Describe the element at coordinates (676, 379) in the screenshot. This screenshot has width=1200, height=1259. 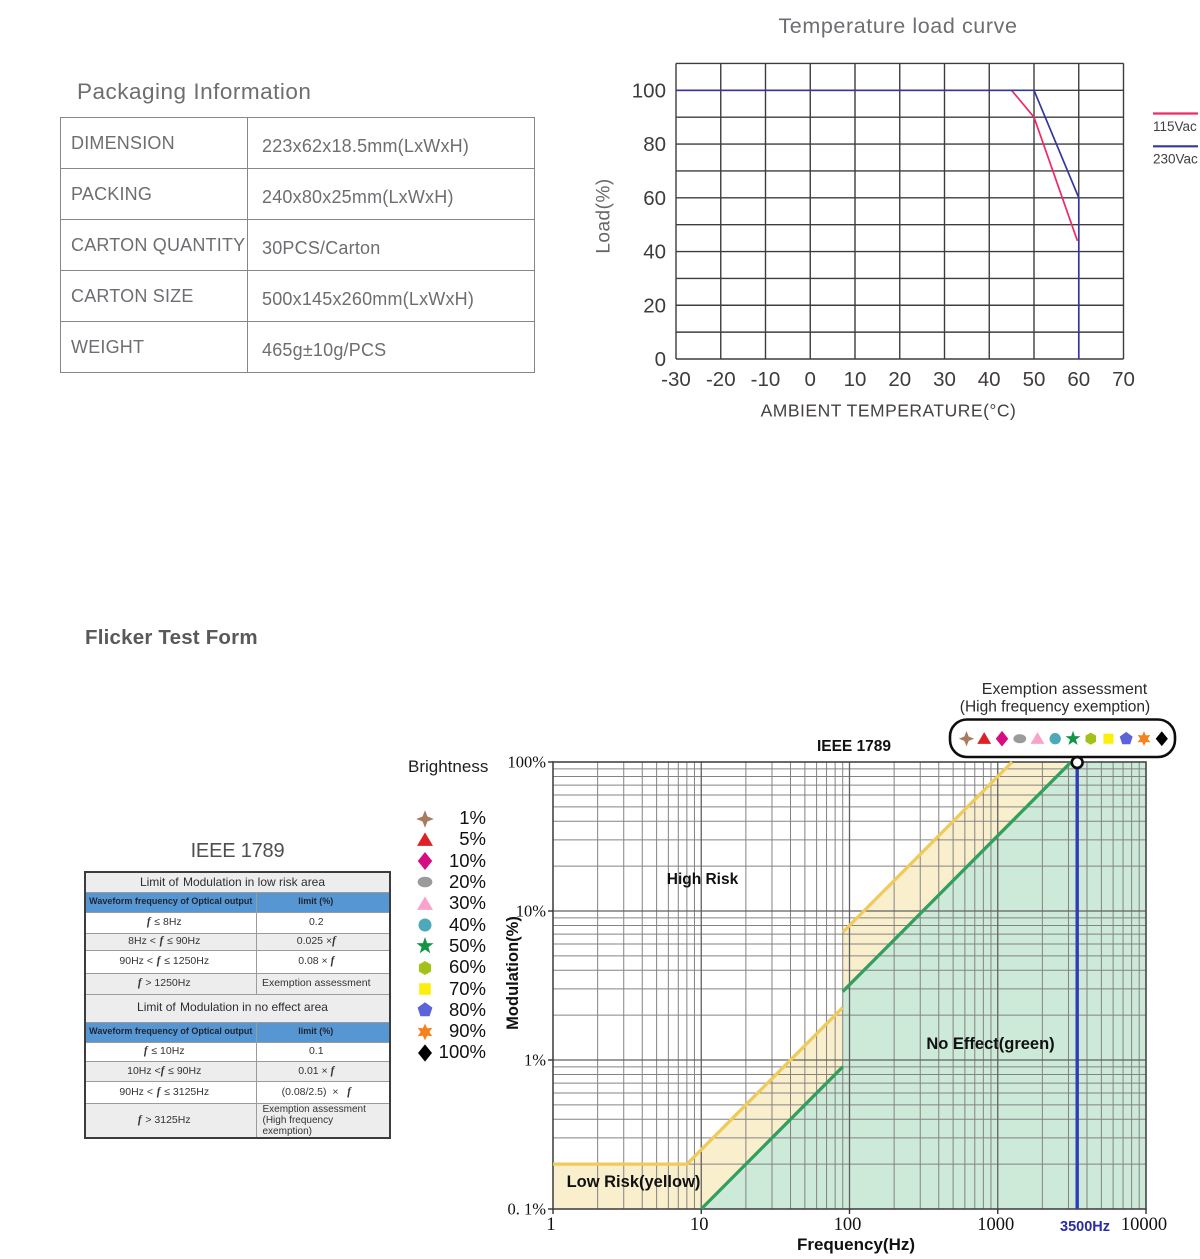
I see `svg-text: -30` at that location.